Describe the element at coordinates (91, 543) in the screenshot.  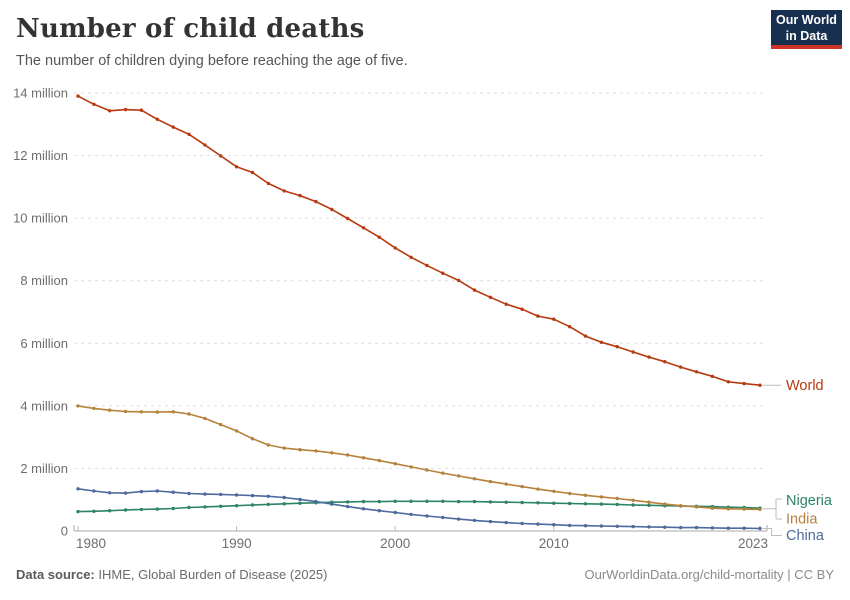
I see `x-axis-label: 1980` at that location.